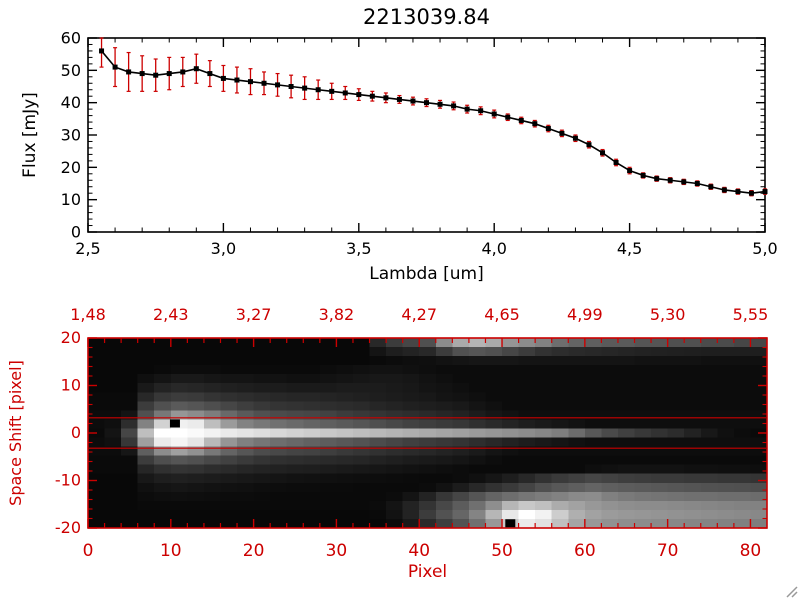  What do you see at coordinates (337, 314) in the screenshot?
I see `svg-text: 3,82` at bounding box center [337, 314].